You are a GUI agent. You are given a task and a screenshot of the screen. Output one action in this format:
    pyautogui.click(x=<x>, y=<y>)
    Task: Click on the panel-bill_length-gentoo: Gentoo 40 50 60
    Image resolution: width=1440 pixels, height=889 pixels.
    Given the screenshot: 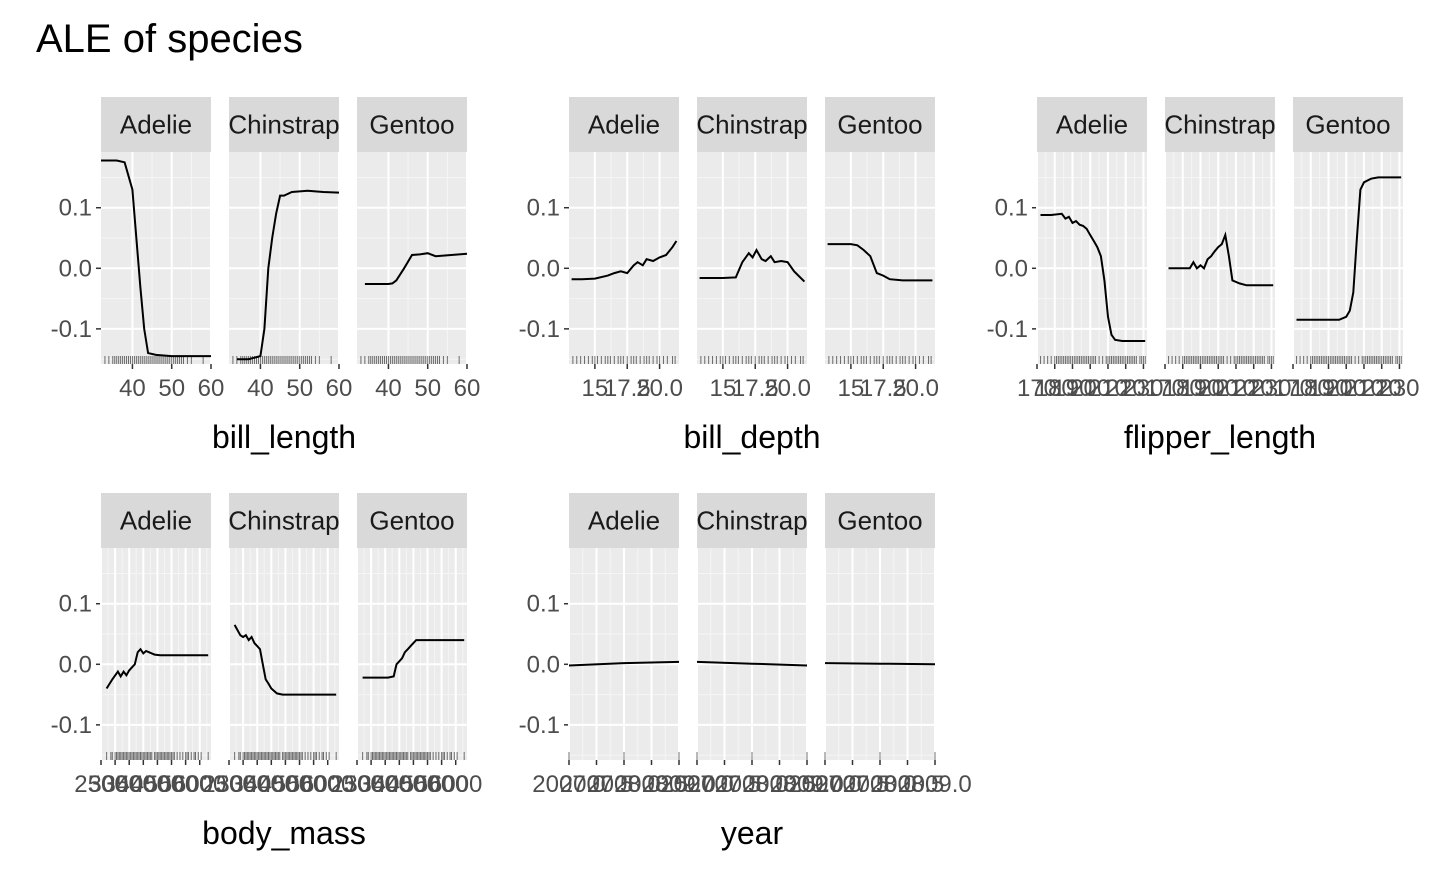 What is the action you would take?
    pyautogui.click(x=418, y=249)
    